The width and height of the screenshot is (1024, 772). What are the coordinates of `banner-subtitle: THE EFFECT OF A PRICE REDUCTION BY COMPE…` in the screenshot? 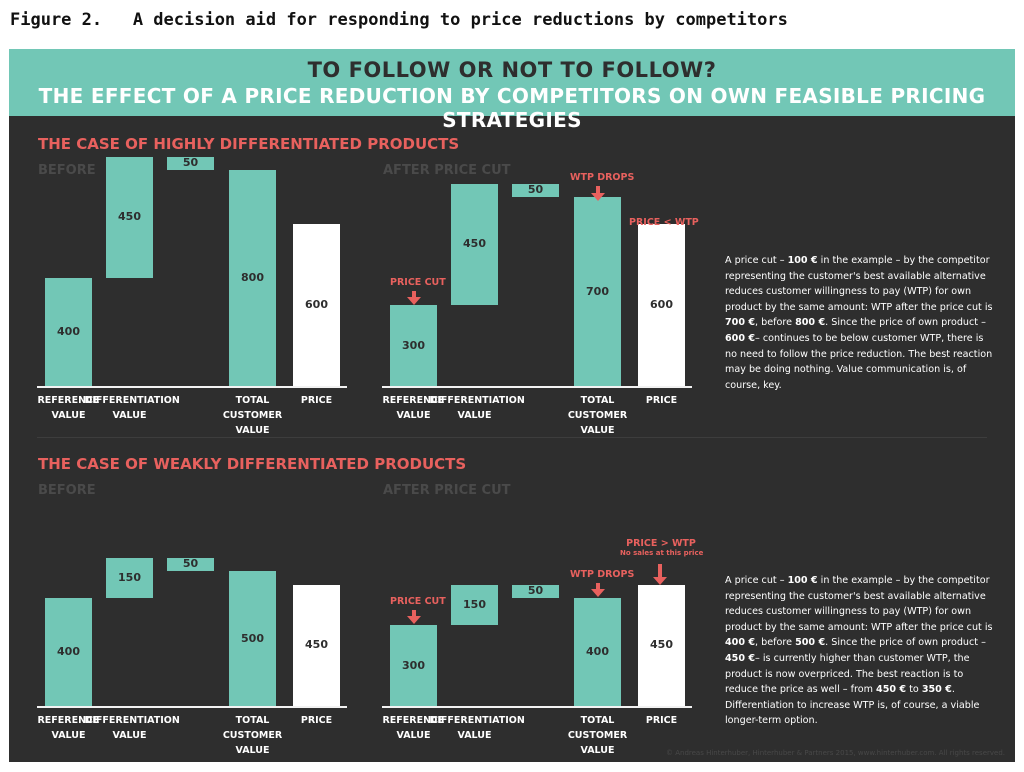 It's located at (512, 108).